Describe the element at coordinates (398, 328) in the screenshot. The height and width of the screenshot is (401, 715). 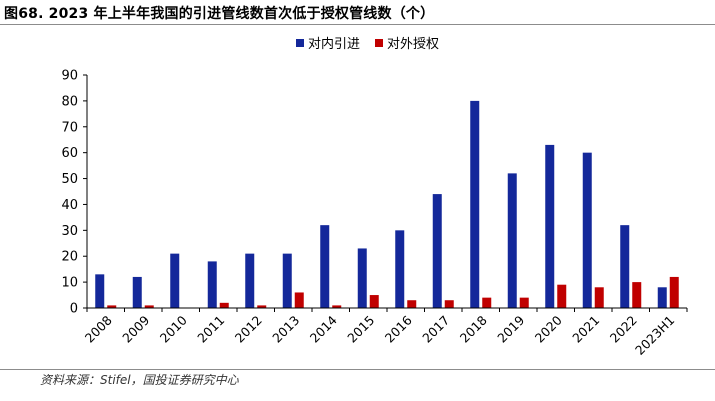
I see `x-tick-label: 2016` at that location.